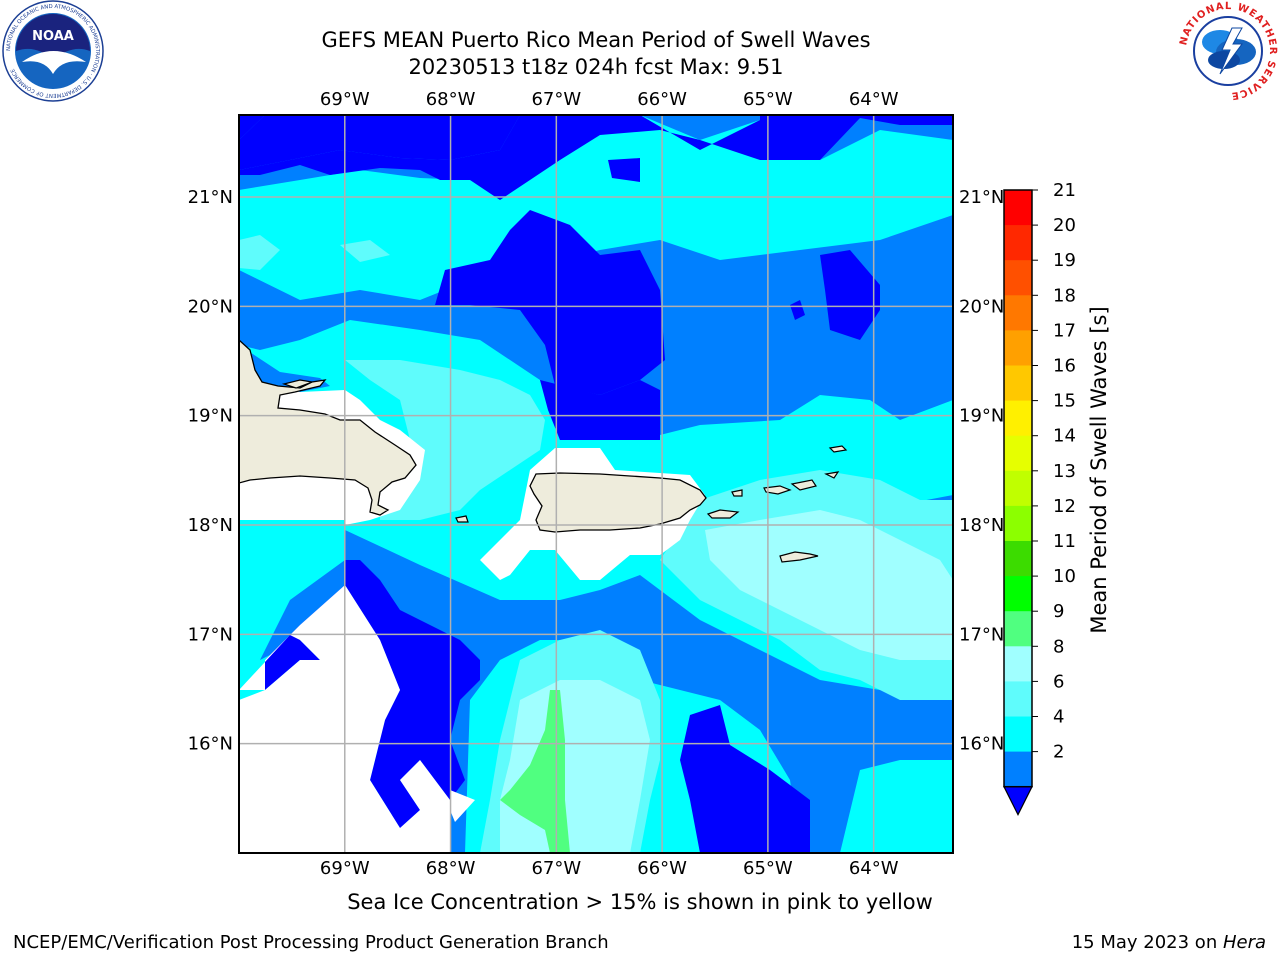 The width and height of the screenshot is (1280, 960). What do you see at coordinates (556, 99) in the screenshot?
I see `lon-label-top: 67°W` at bounding box center [556, 99].